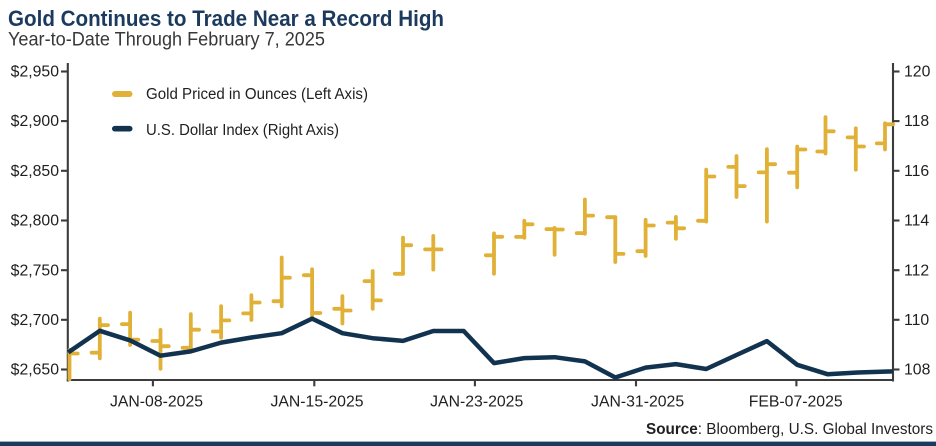 This screenshot has height=446, width=936. I want to click on svg-text: $2,900, so click(35, 121).